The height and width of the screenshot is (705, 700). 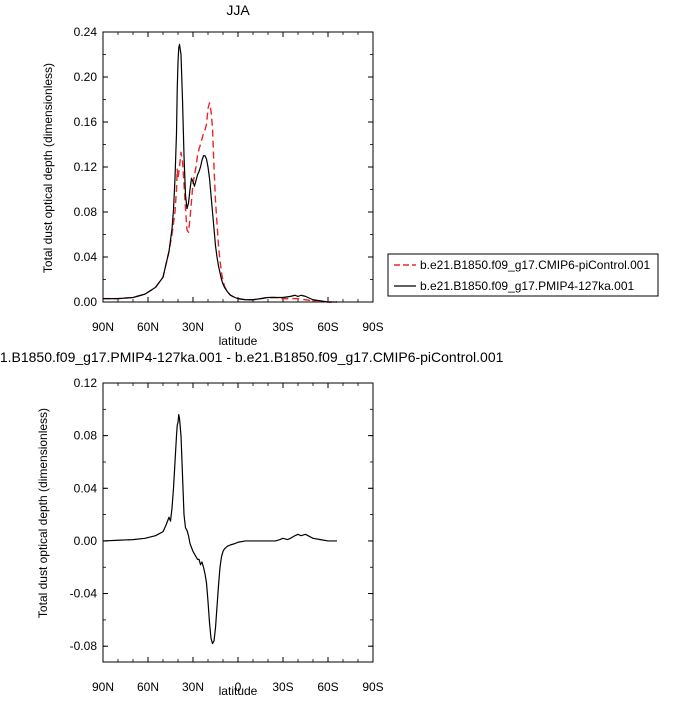 I want to click on legend-label-picontrol: b.e21.B1850.f09_g17.CMIP6-piControl.001, so click(x=535, y=265).